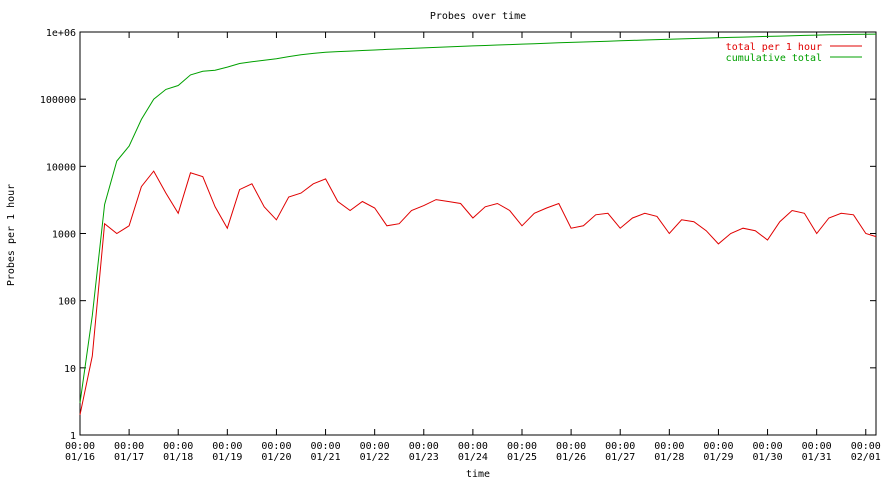 This screenshot has height=480, width=896. What do you see at coordinates (178, 457) in the screenshot?
I see `x-tick-label: 01/18` at bounding box center [178, 457].